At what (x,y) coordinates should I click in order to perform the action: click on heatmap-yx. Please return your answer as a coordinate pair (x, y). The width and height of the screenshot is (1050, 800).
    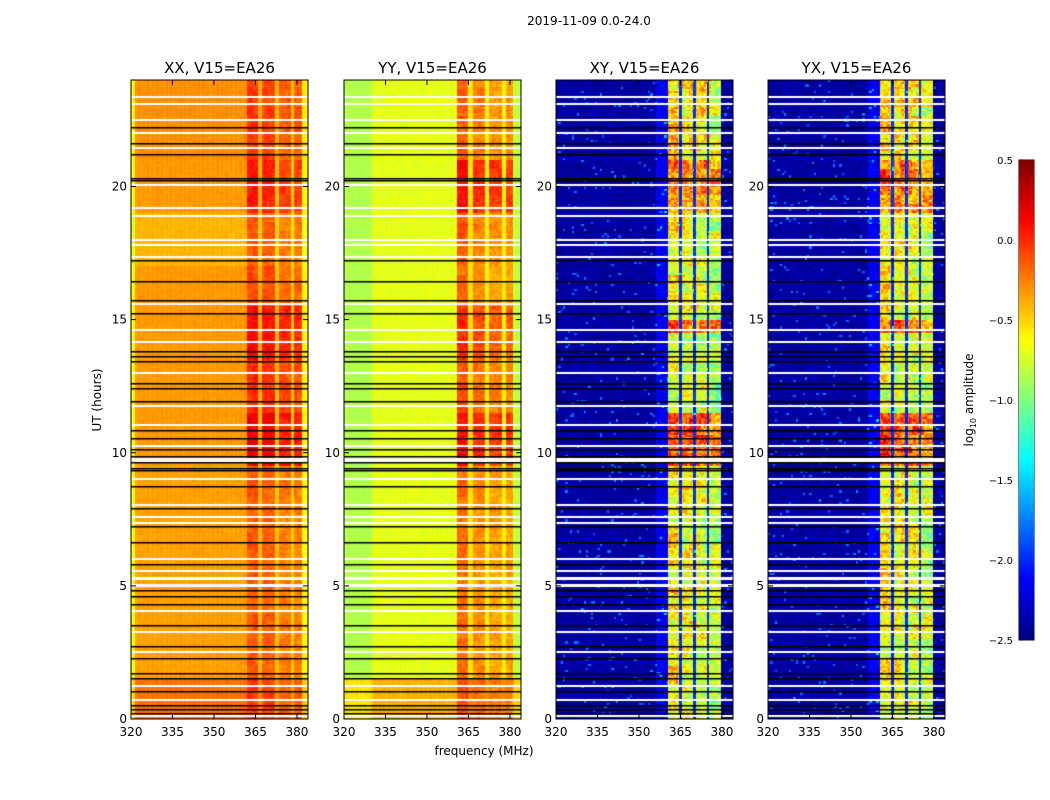
    Looking at the image, I should click on (856, 399).